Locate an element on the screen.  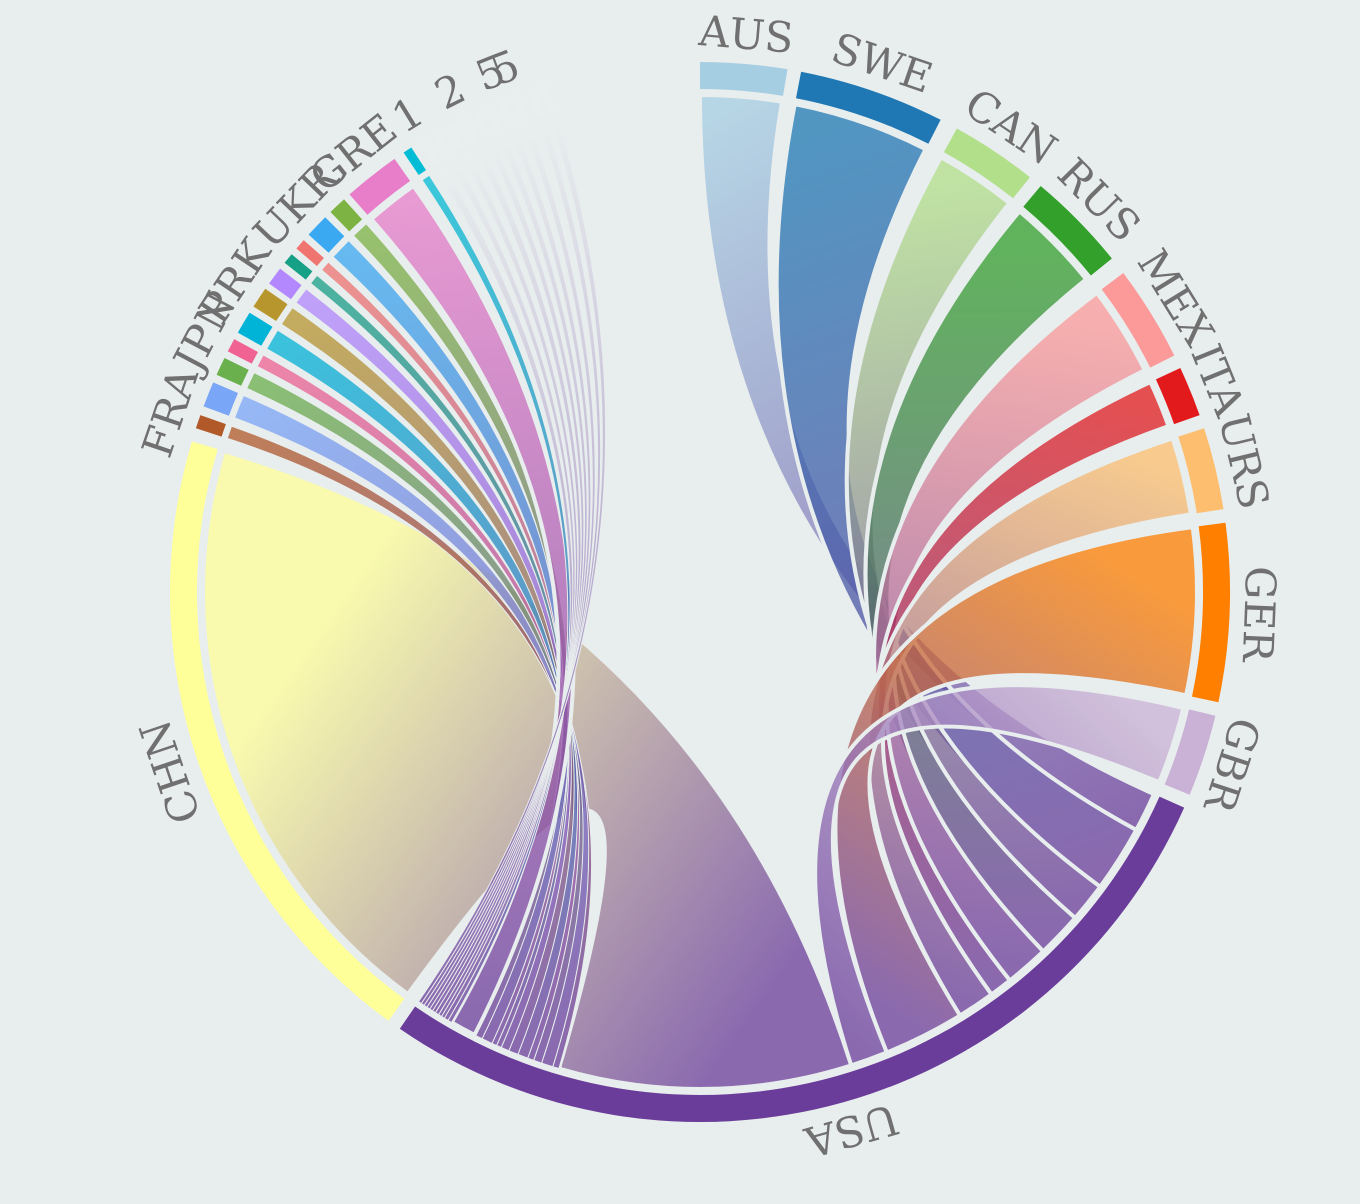
ribbon-ukr is located at coordinates (451, 642).